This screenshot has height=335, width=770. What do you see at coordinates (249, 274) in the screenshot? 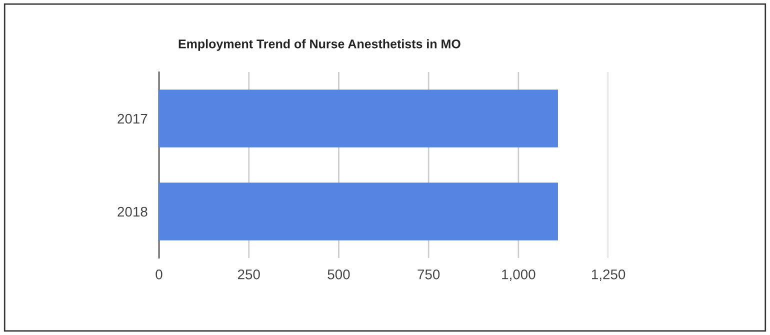
I see `x-tick-label: 250` at bounding box center [249, 274].